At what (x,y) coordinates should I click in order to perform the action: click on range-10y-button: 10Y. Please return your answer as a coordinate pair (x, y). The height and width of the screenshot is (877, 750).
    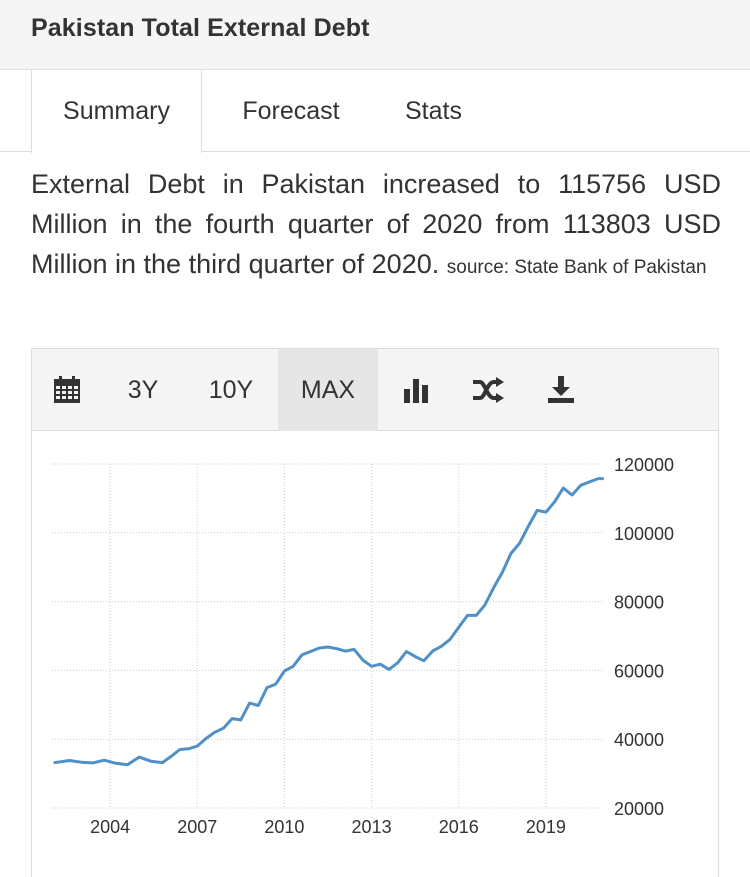
    Looking at the image, I should click on (231, 389).